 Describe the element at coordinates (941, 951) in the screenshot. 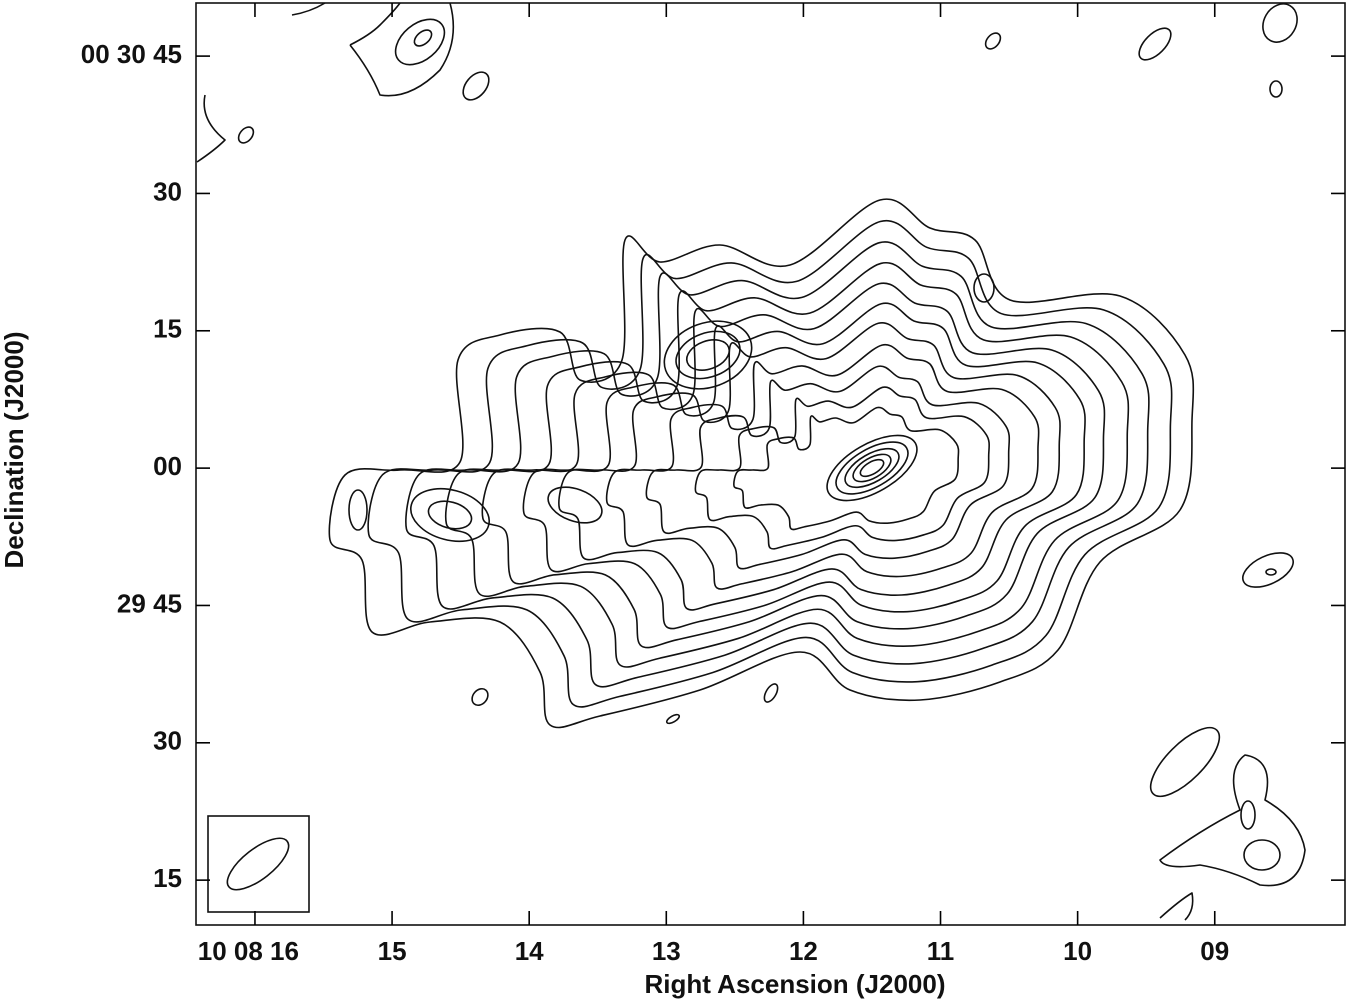

I see `x-tick-label: 11` at that location.